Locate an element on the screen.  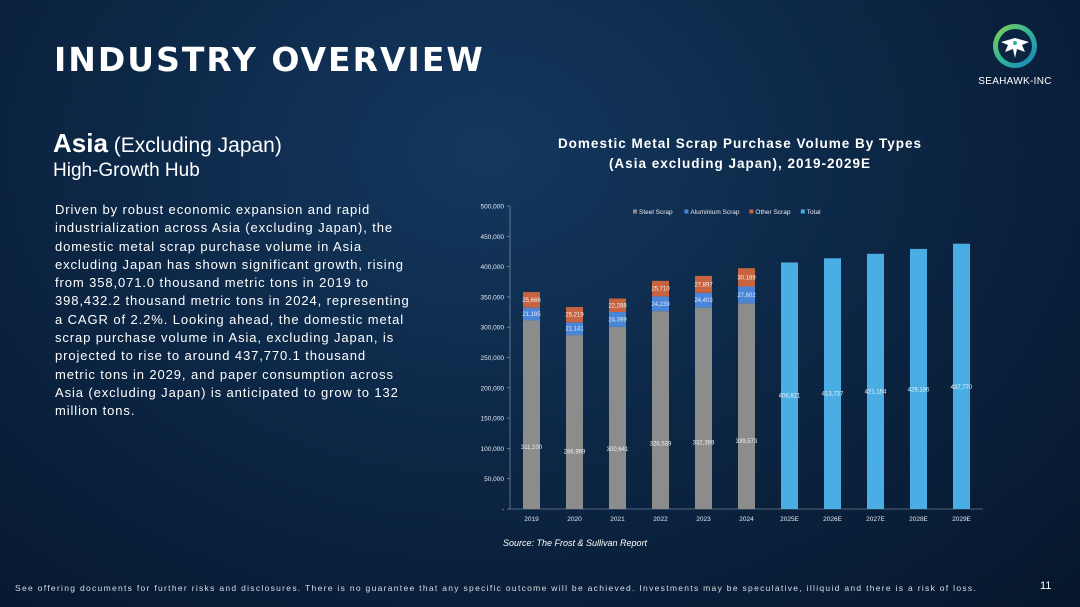
bar-data-label: 286,969 is located at coordinates (575, 453).